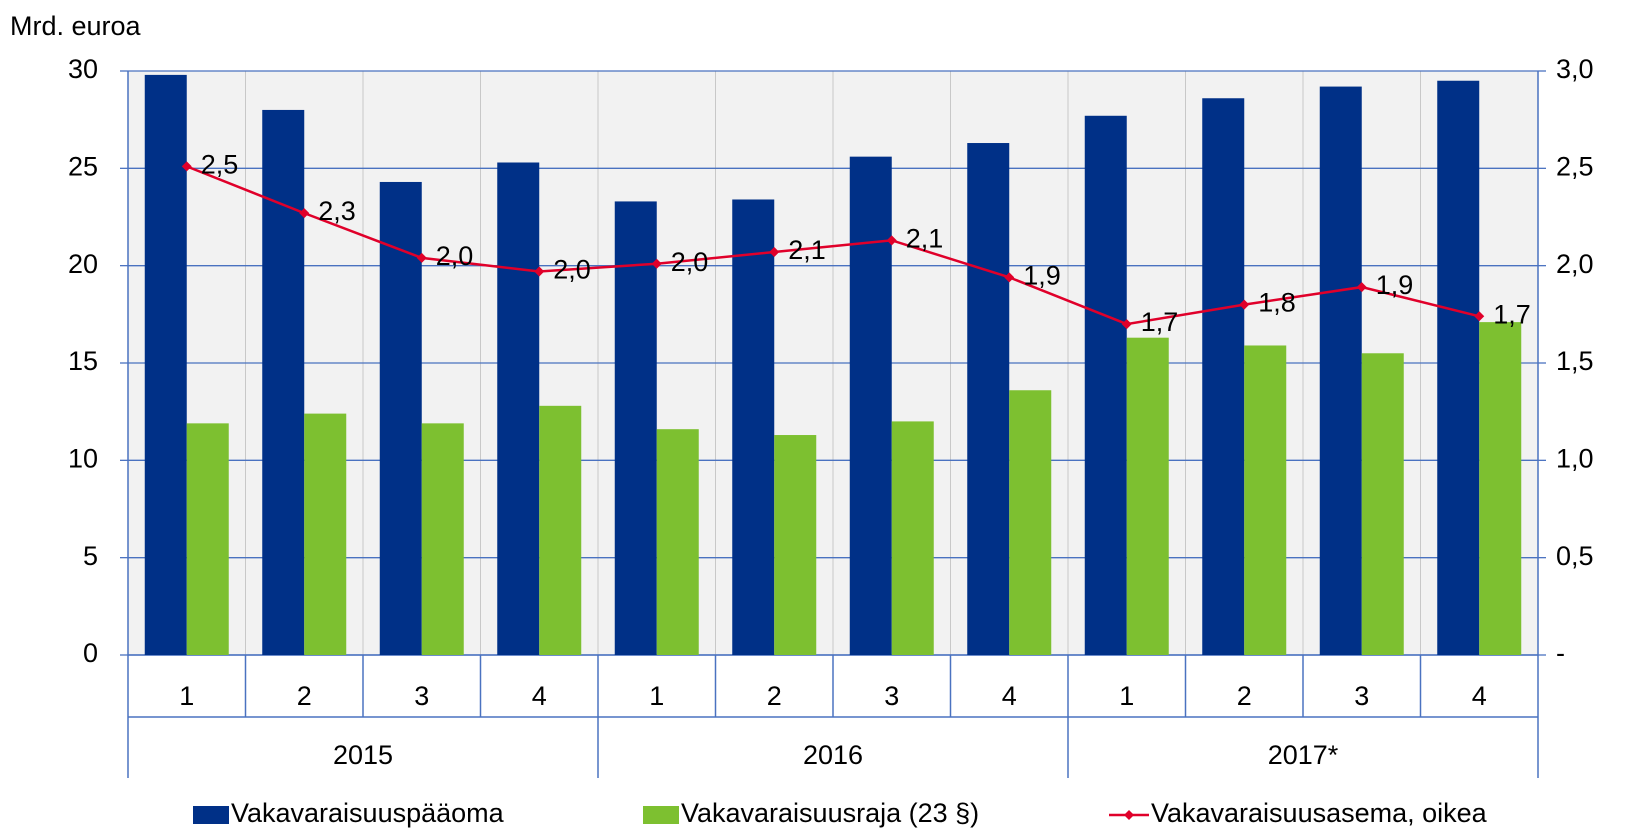 Image resolution: width=1638 pixels, height=833 pixels. Describe the element at coordinates (337, 211) in the screenshot. I see `data-label: 2,3` at that location.